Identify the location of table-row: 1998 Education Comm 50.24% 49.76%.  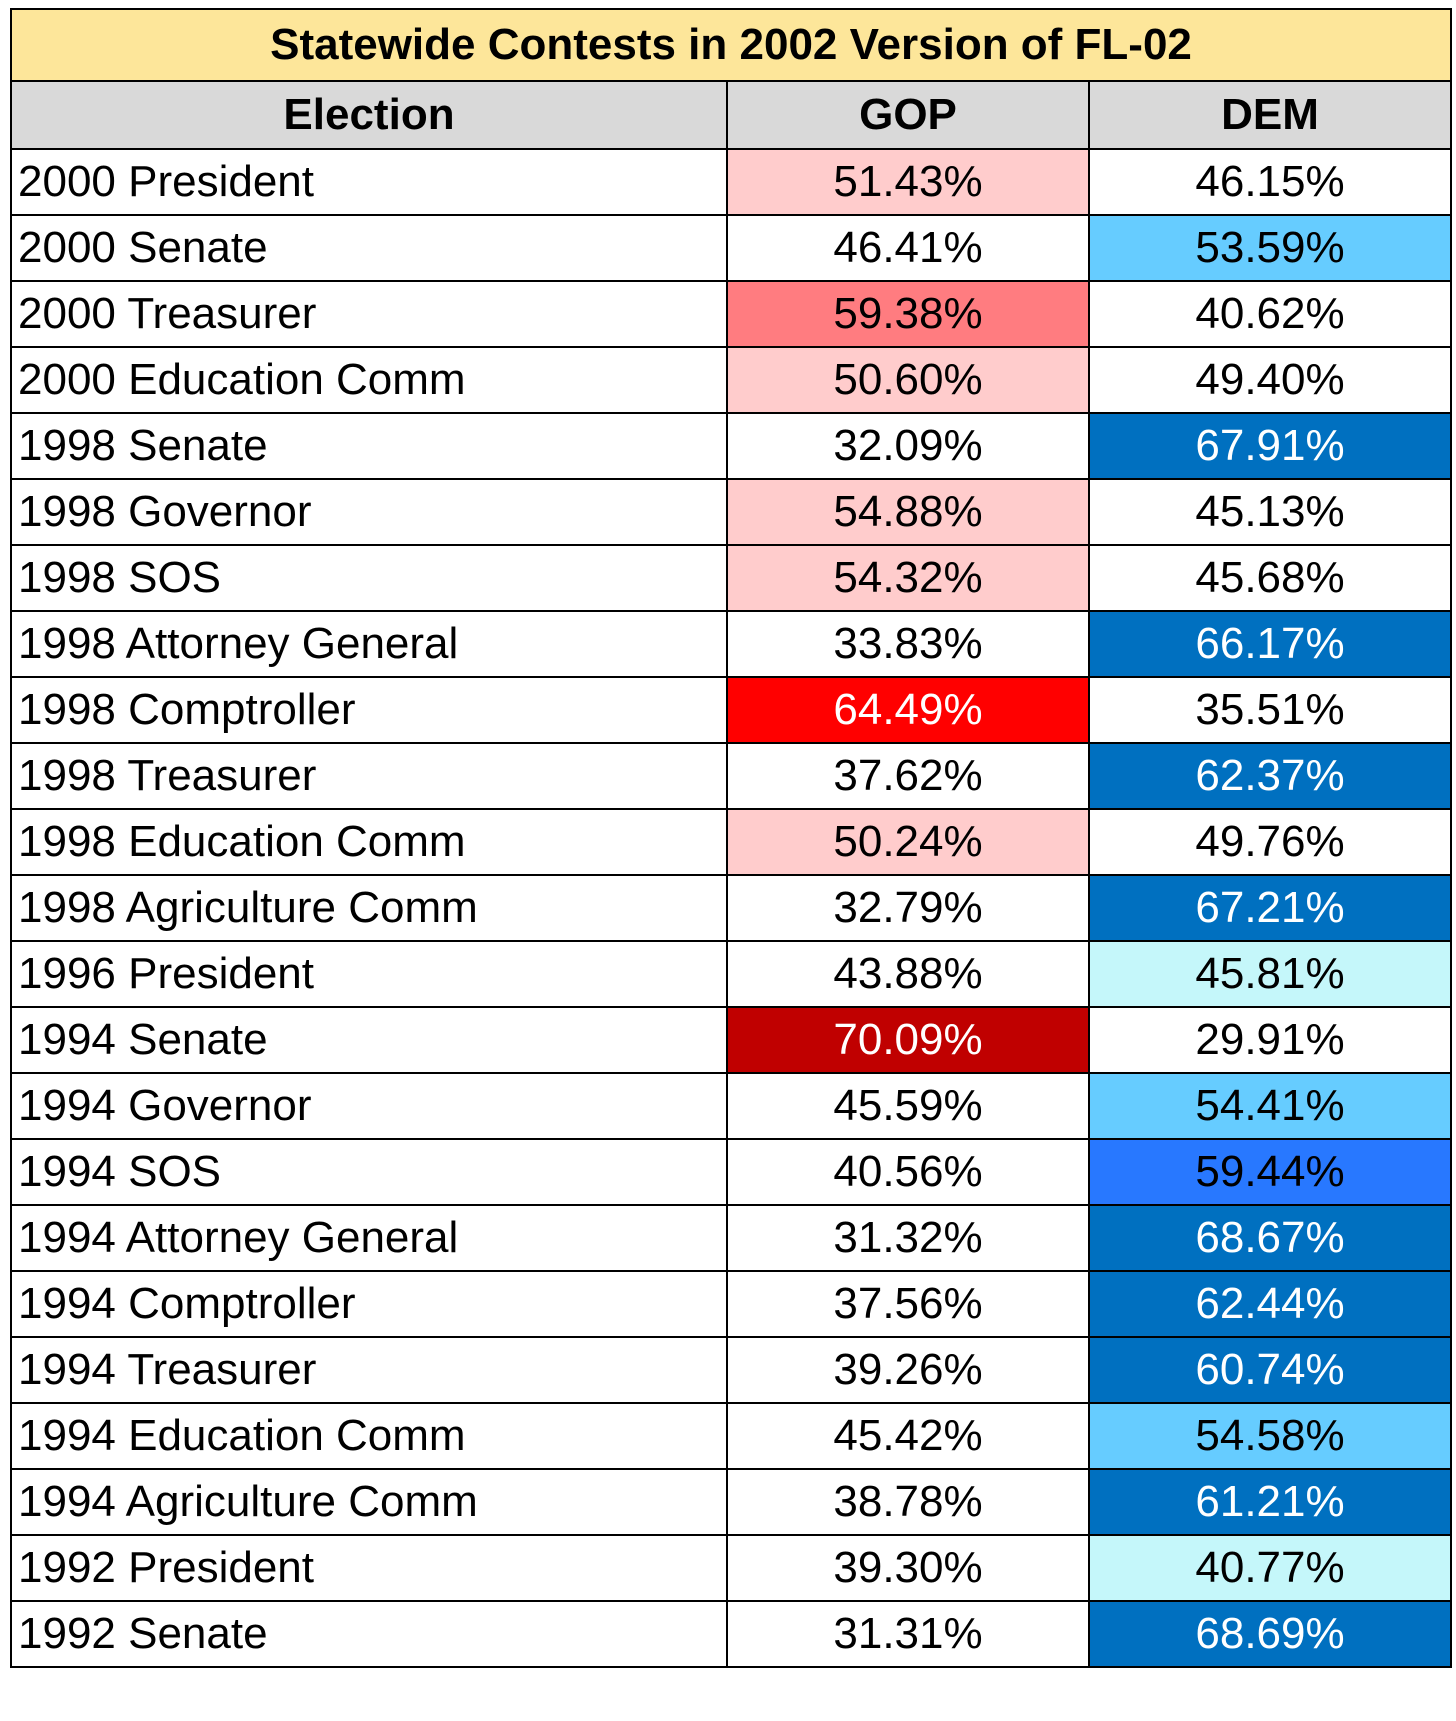
(731, 842).